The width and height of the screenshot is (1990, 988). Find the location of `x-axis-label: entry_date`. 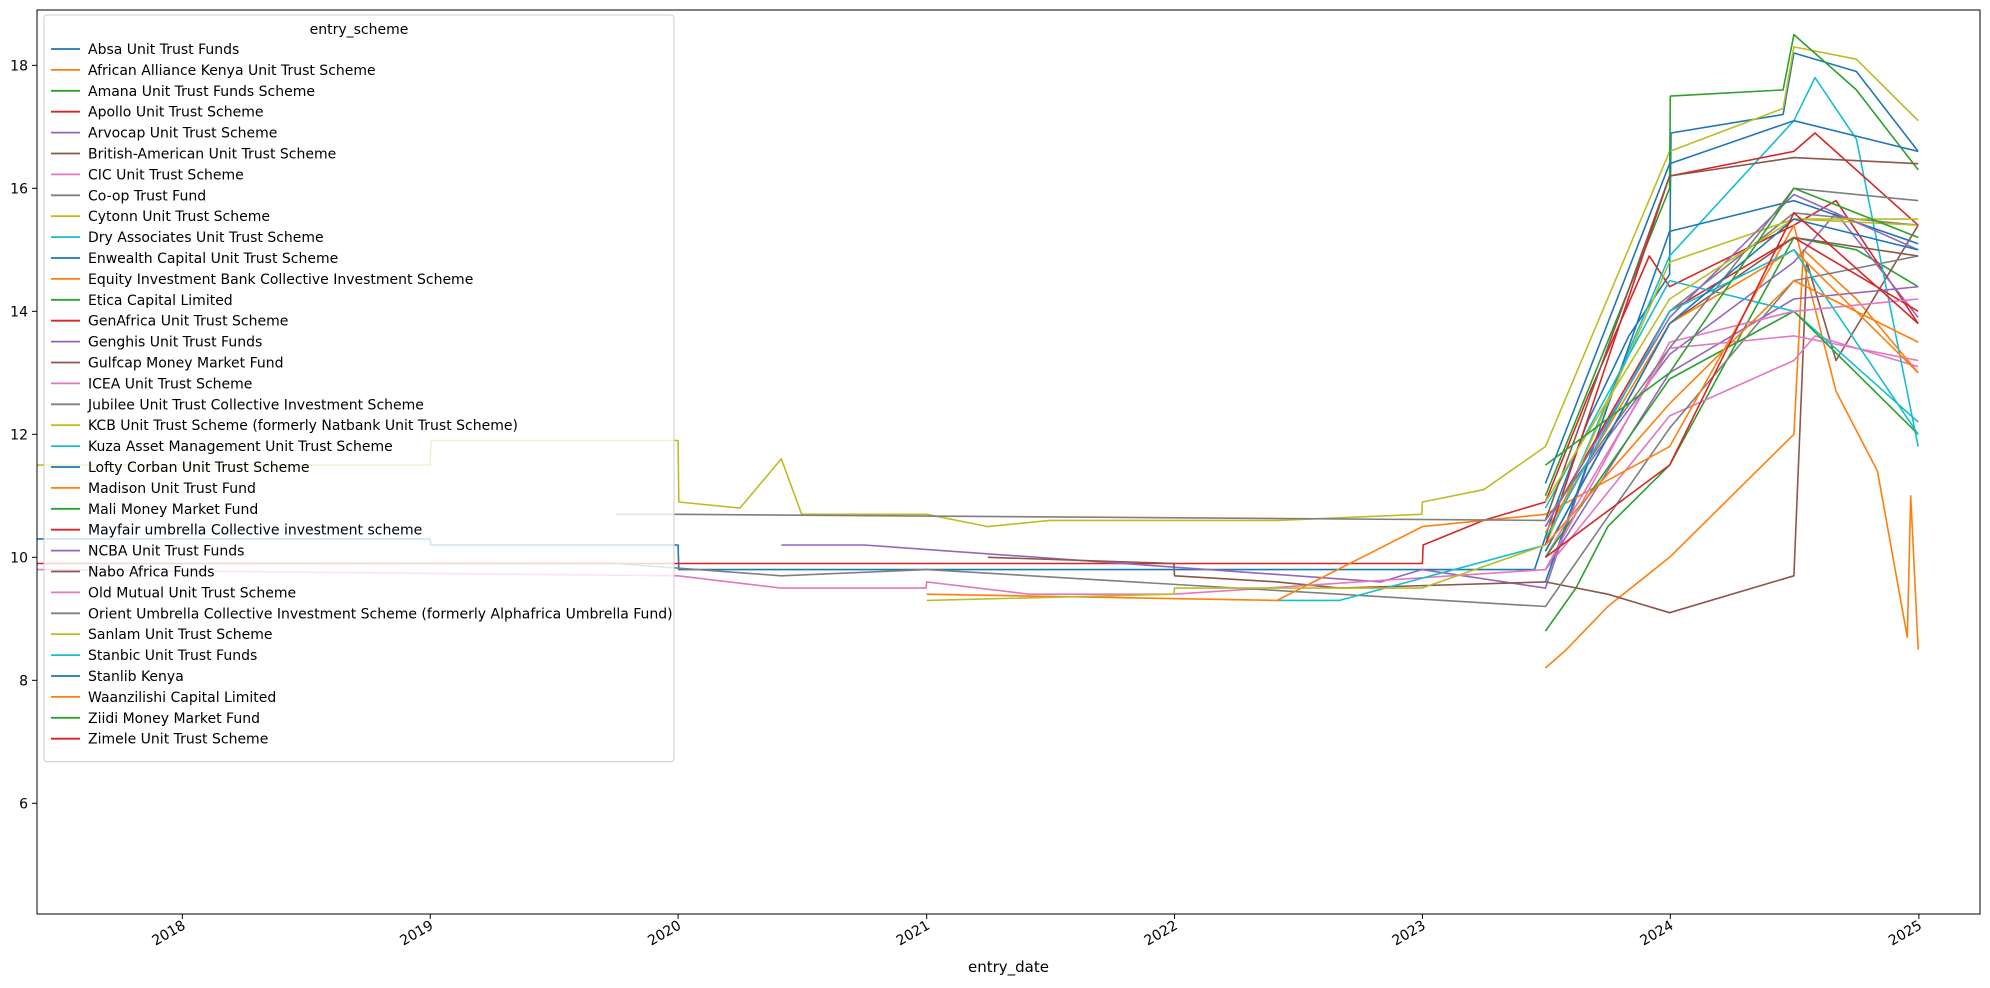

x-axis-label: entry_date is located at coordinates (1008, 967).